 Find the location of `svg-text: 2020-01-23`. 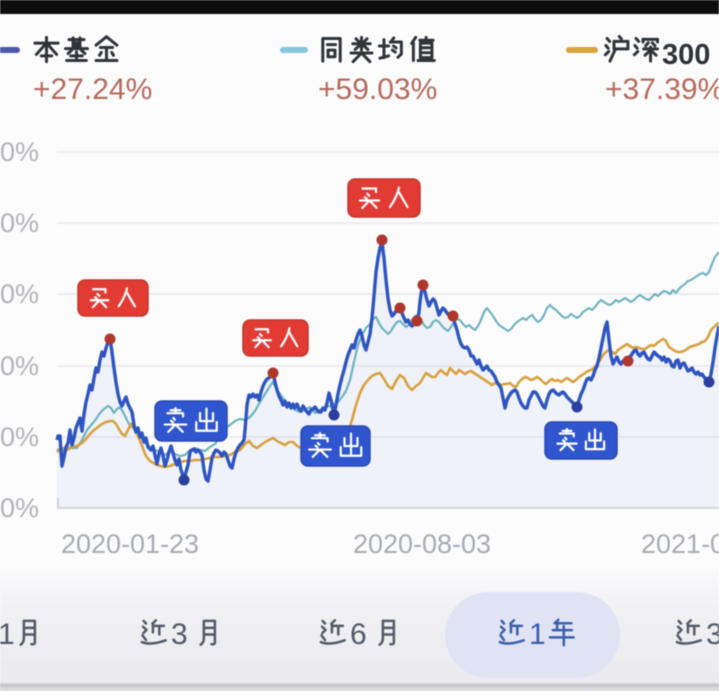

svg-text: 2020-01-23 is located at coordinates (130, 544).